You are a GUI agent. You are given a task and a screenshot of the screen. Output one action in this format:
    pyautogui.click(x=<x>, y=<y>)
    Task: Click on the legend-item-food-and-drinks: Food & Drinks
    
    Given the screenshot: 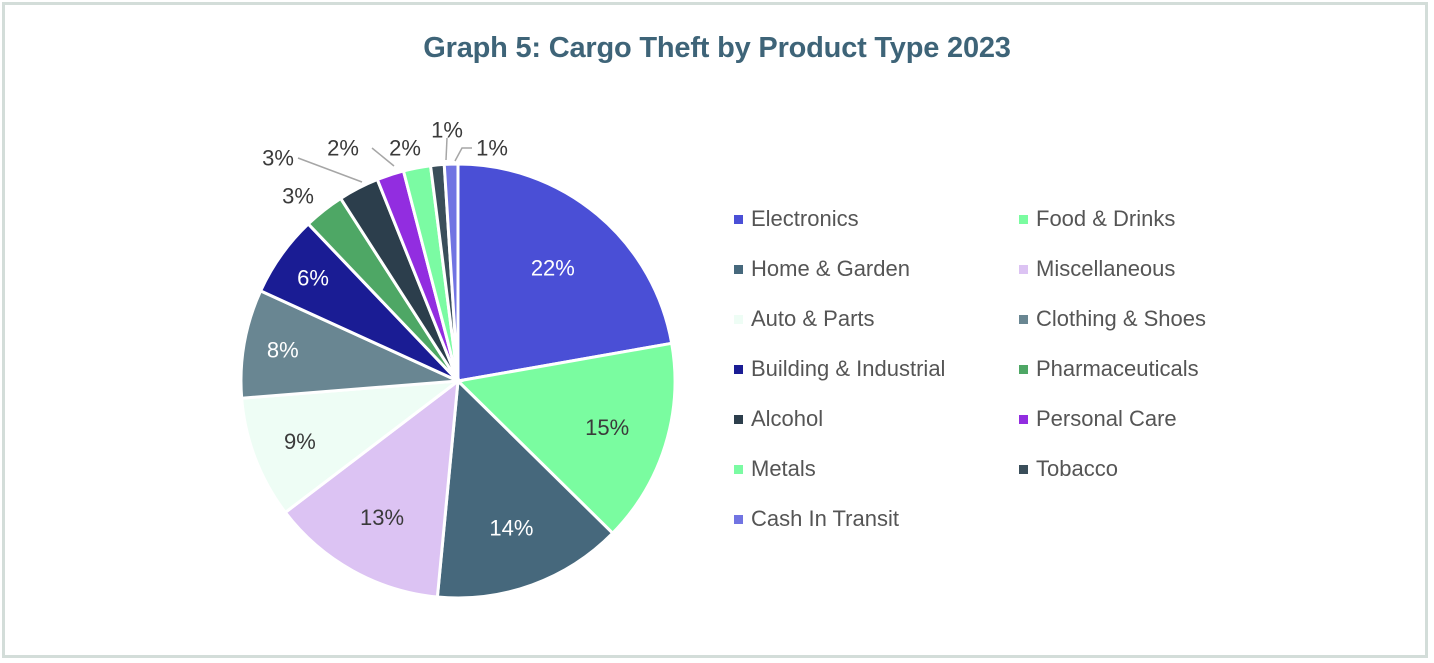 What is the action you would take?
    pyautogui.click(x=1154, y=219)
    